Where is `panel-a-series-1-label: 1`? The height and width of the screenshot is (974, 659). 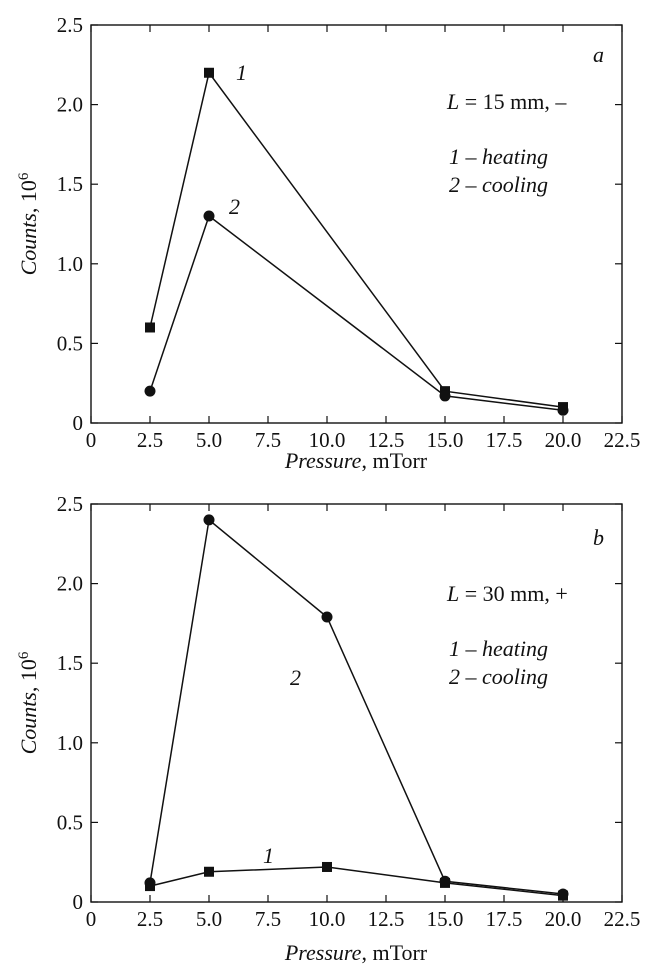 panel-a-series-1-label: 1 is located at coordinates (241, 72).